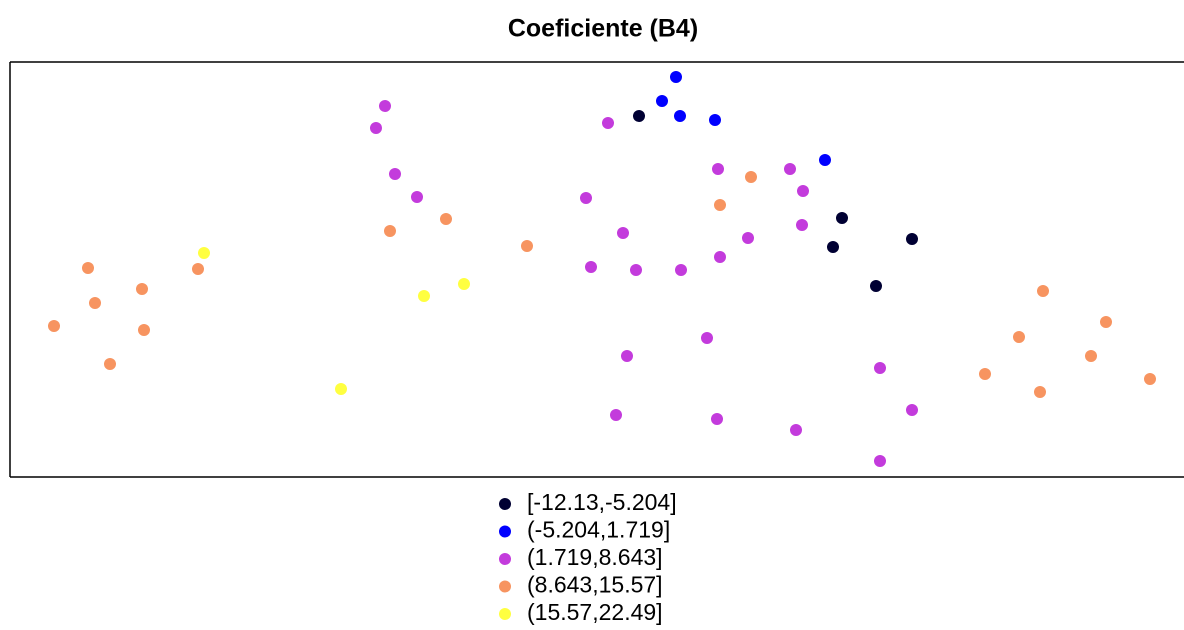 This screenshot has height=630, width=1184. What do you see at coordinates (598, 530) in the screenshot?
I see `legend-label: (-5.204,1.719]` at bounding box center [598, 530].